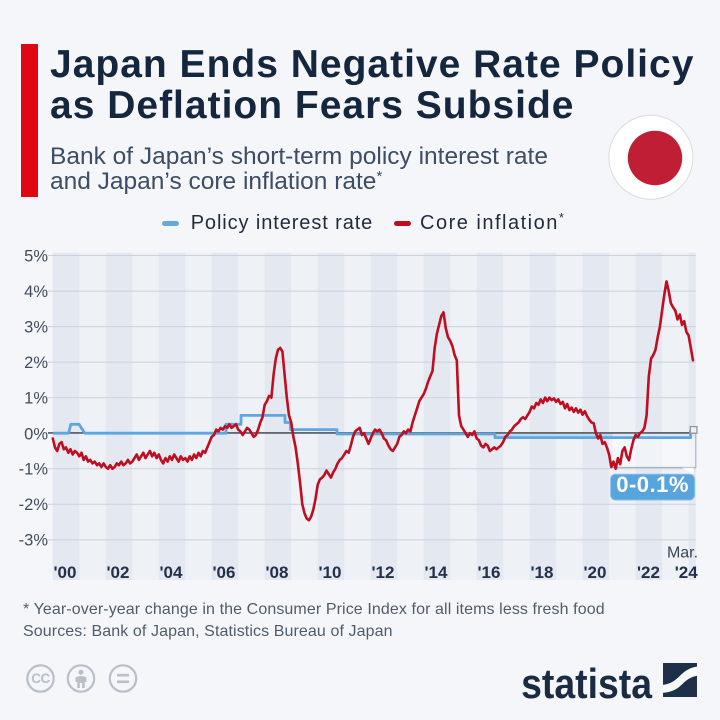  What do you see at coordinates (34, 541) in the screenshot?
I see `svg-text: -3%` at bounding box center [34, 541].